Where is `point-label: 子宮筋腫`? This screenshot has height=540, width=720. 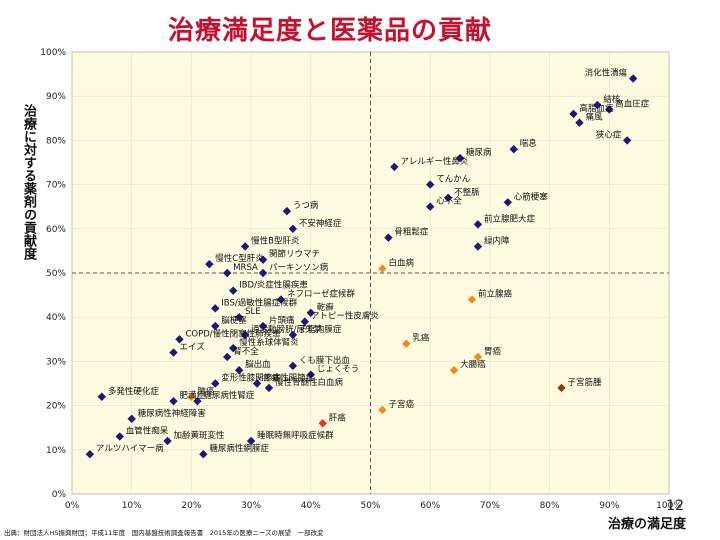
point-label: 子宮筋腫 is located at coordinates (585, 382).